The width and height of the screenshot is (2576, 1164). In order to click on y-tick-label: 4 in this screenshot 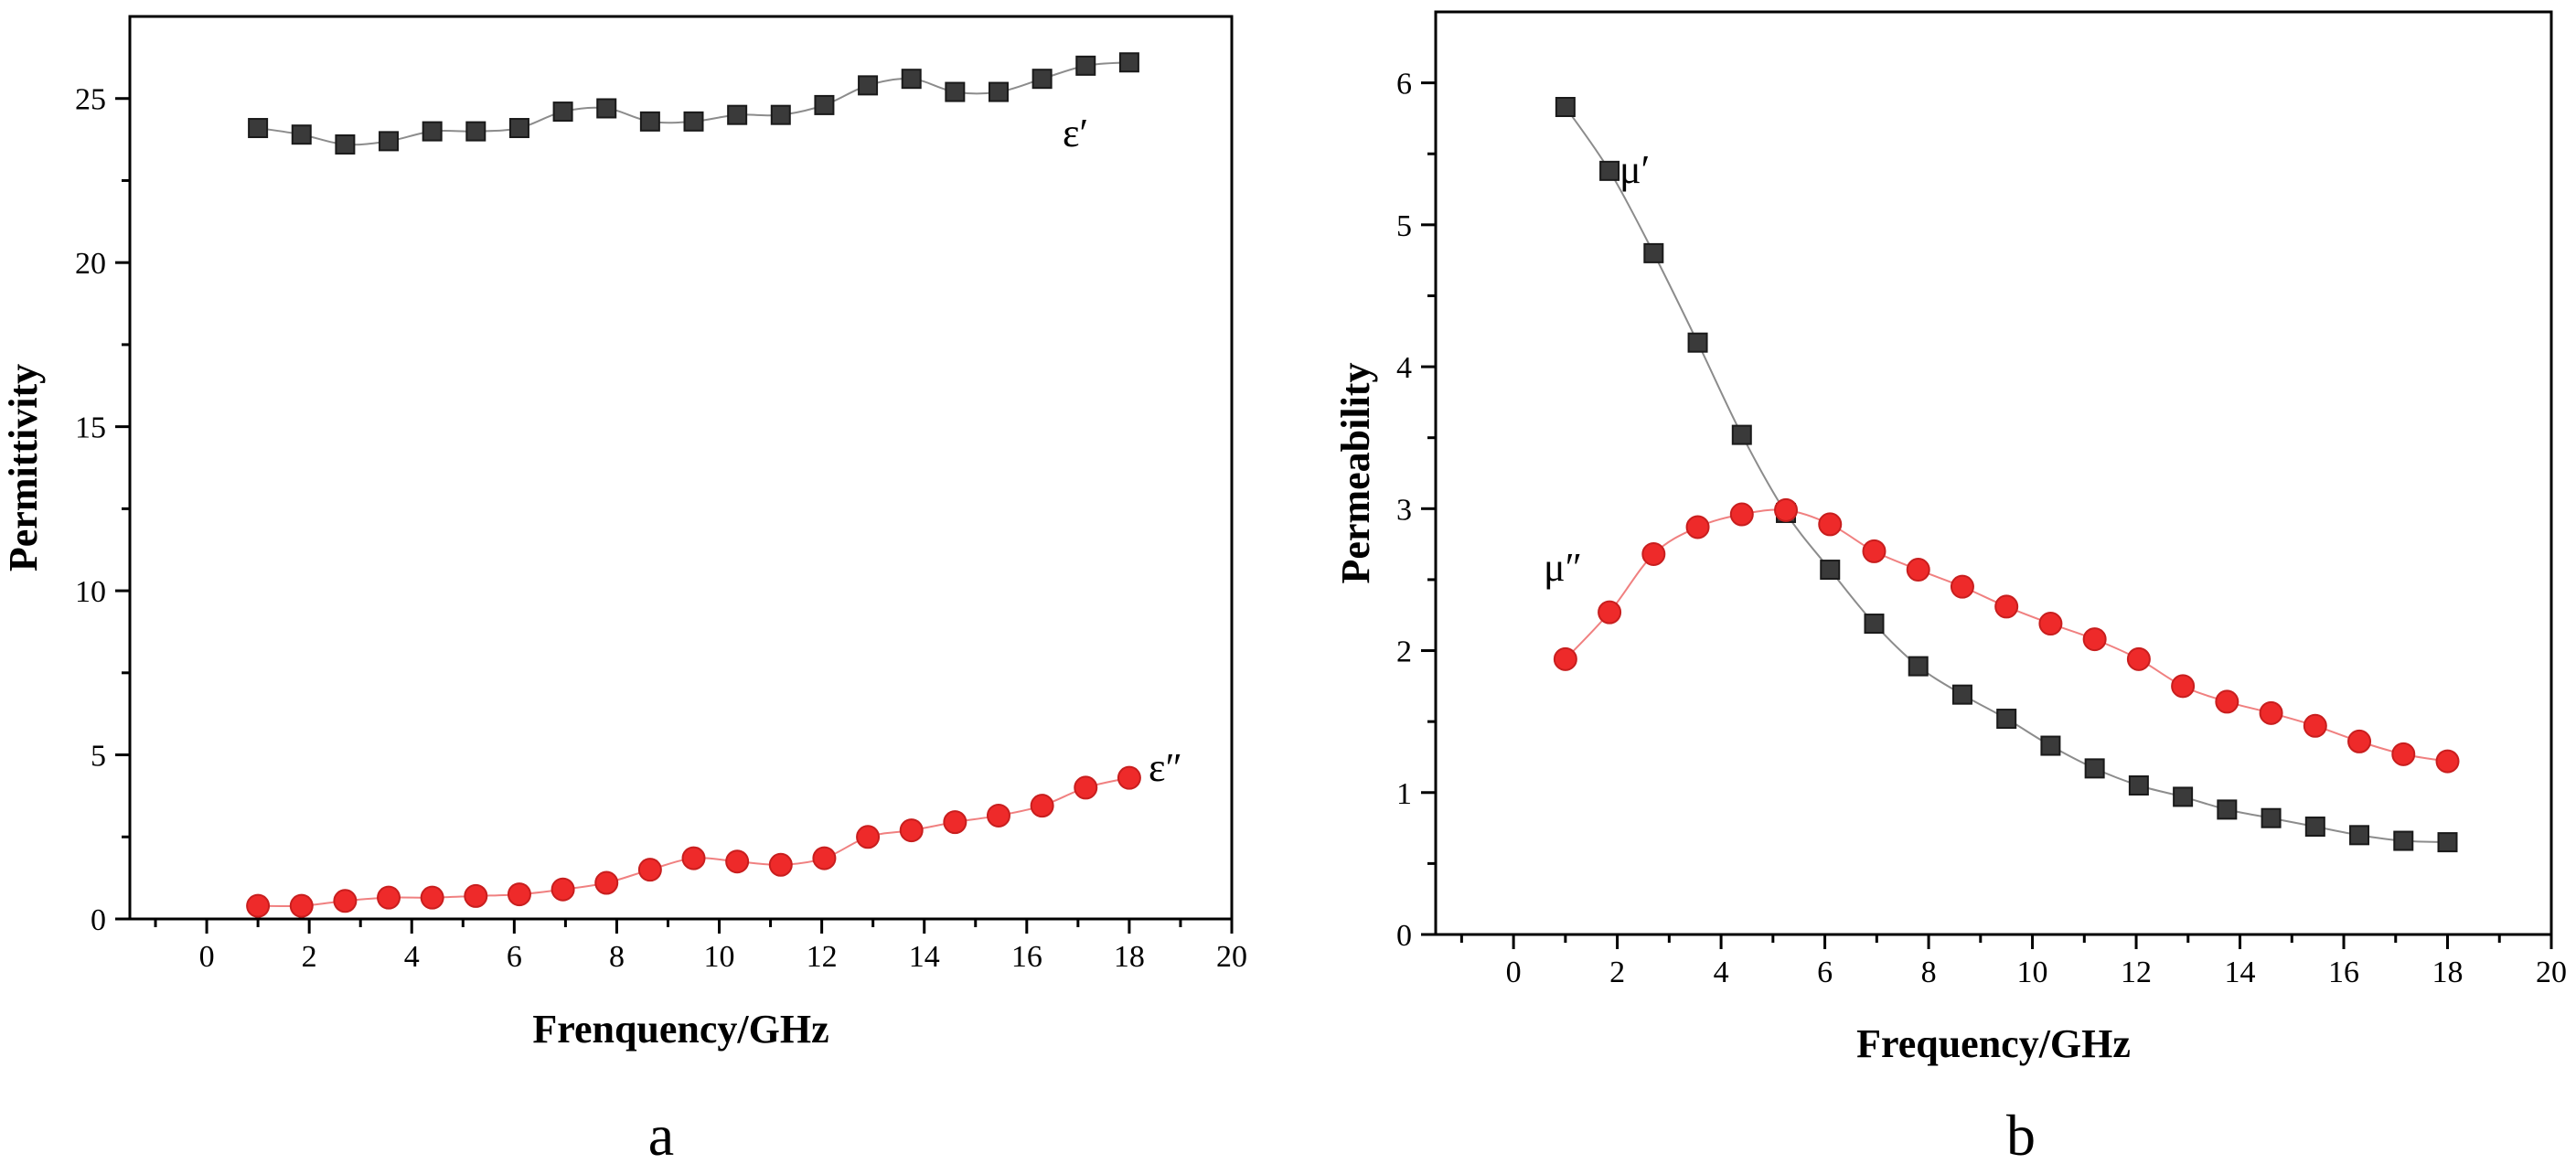, I will do `click(1404, 368)`.